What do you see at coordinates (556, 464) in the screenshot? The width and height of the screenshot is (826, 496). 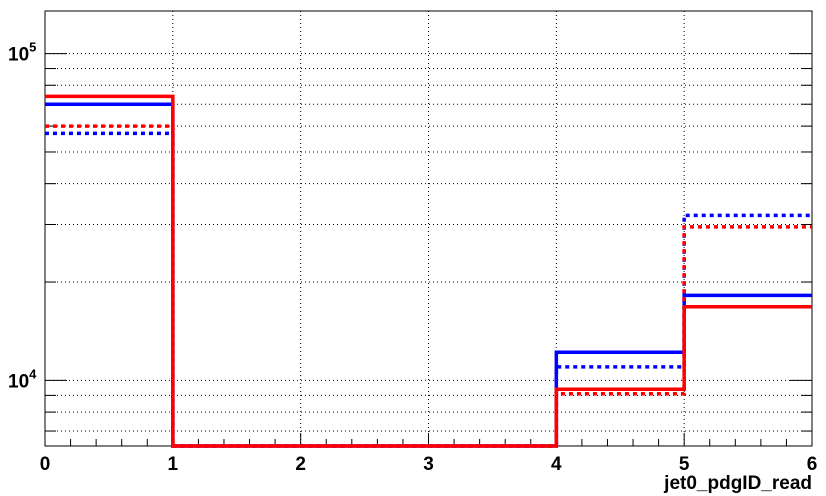 I see `x-tick-label: 4` at bounding box center [556, 464].